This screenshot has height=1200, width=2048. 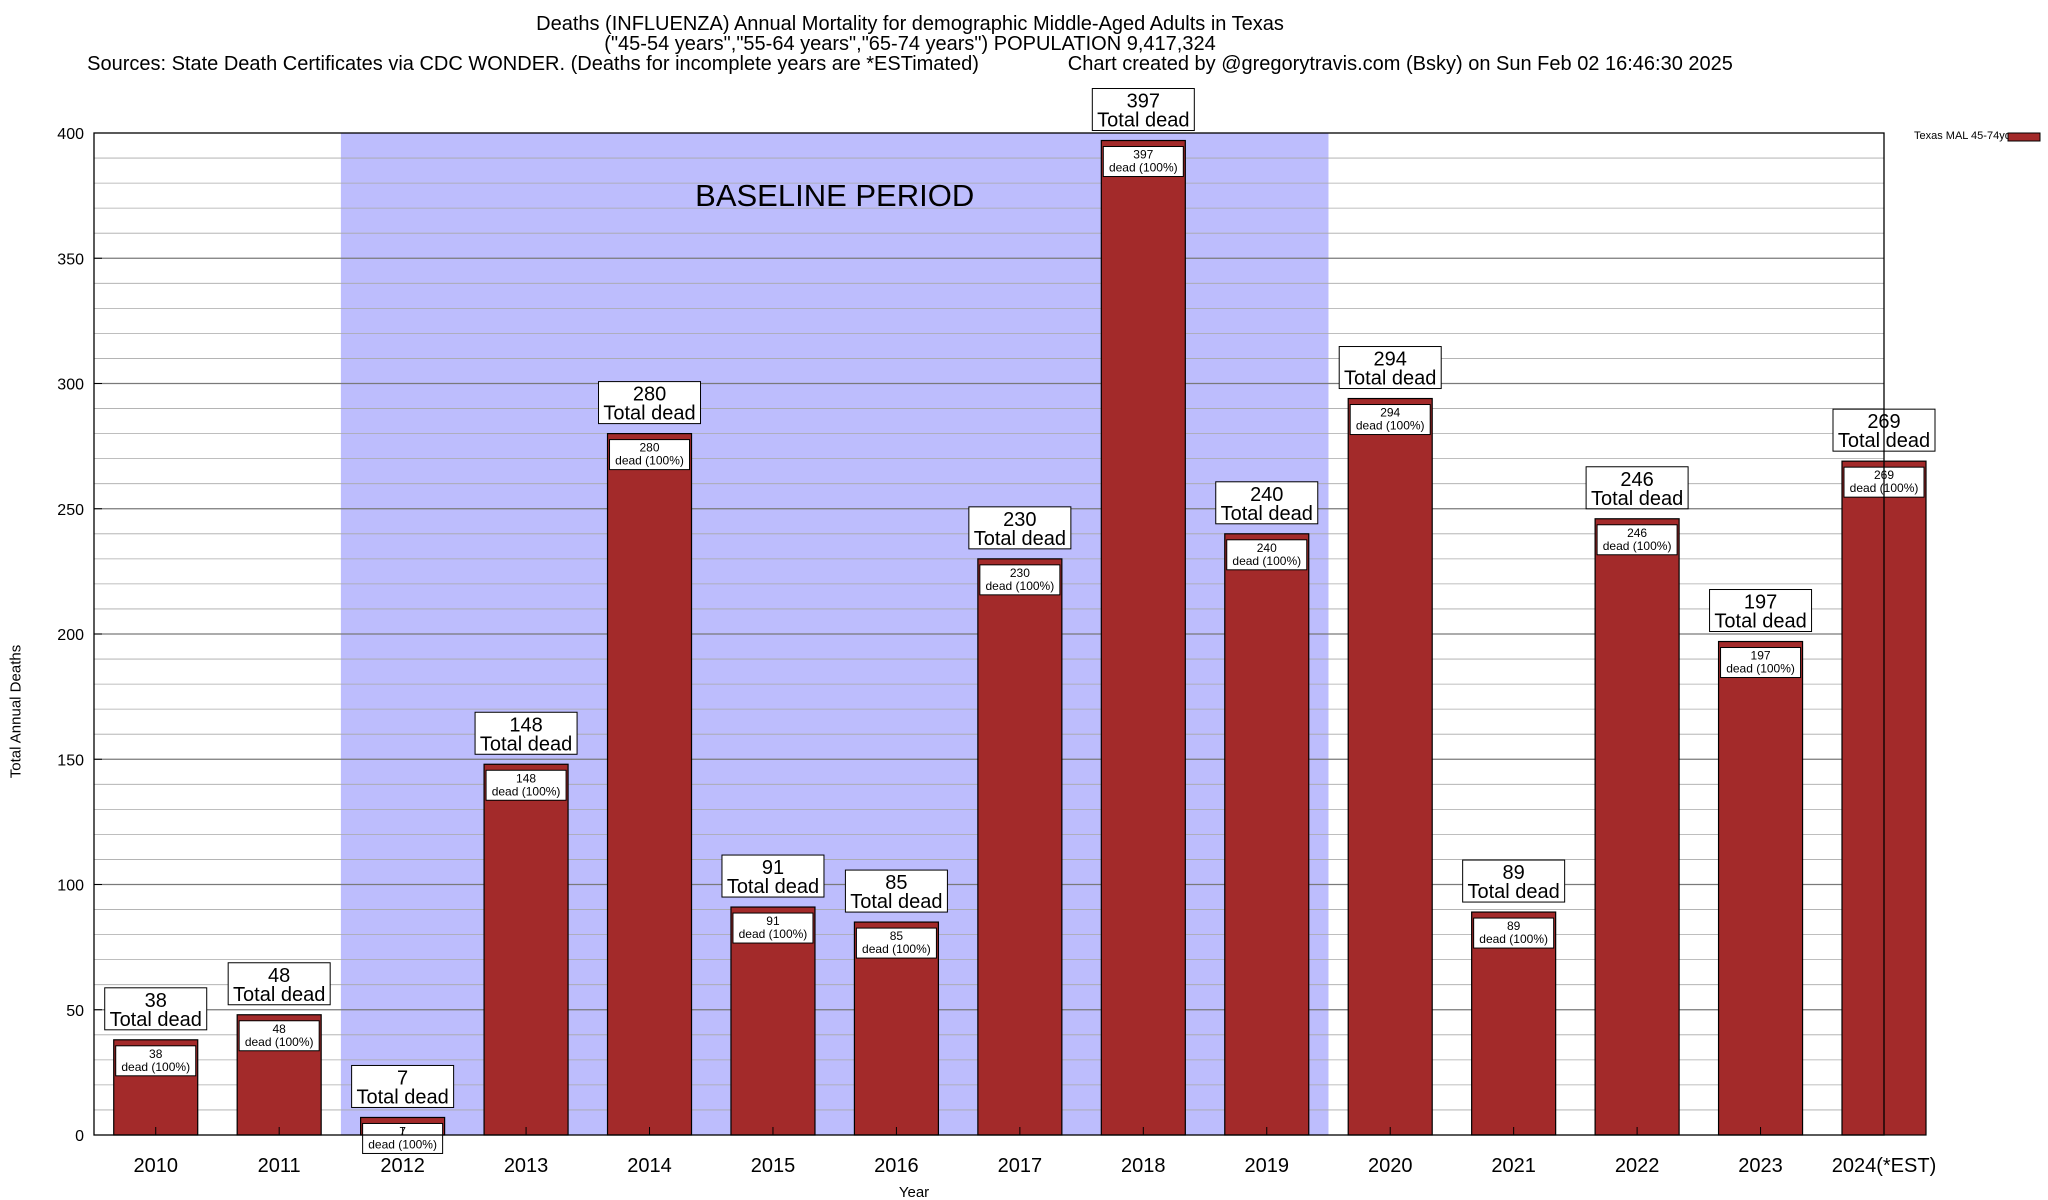 I want to click on bar-total-value-label: 246, so click(x=1636, y=480).